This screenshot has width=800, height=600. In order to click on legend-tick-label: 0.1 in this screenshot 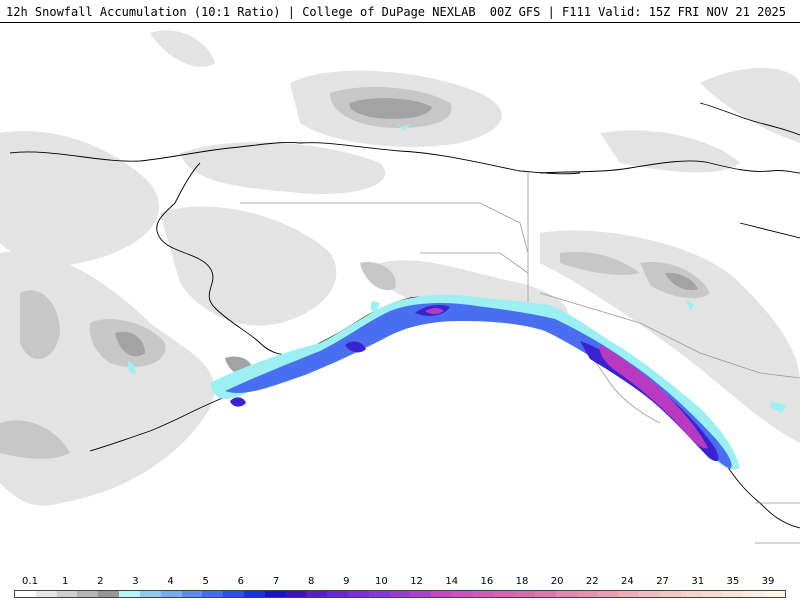, I will do `click(30, 581)`.